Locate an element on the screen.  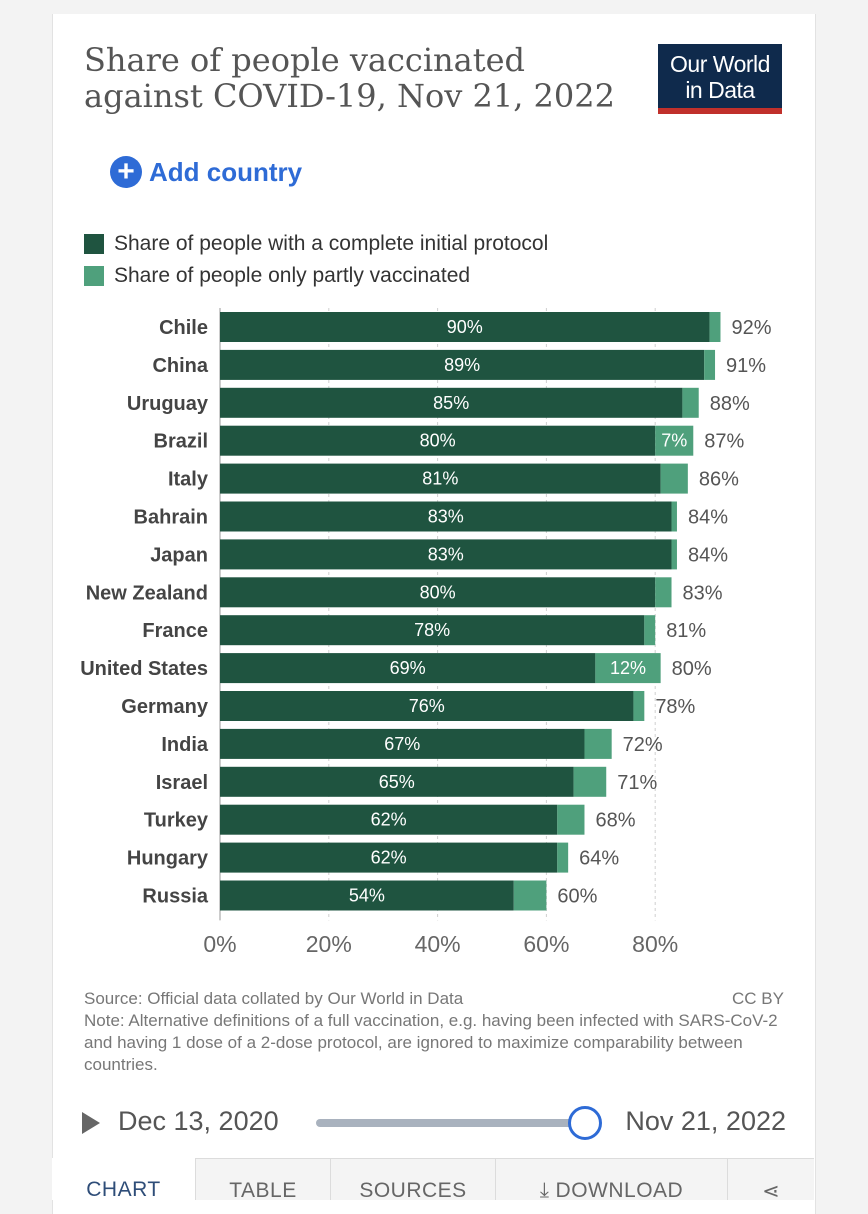
total-label: 60% is located at coordinates (577, 897).